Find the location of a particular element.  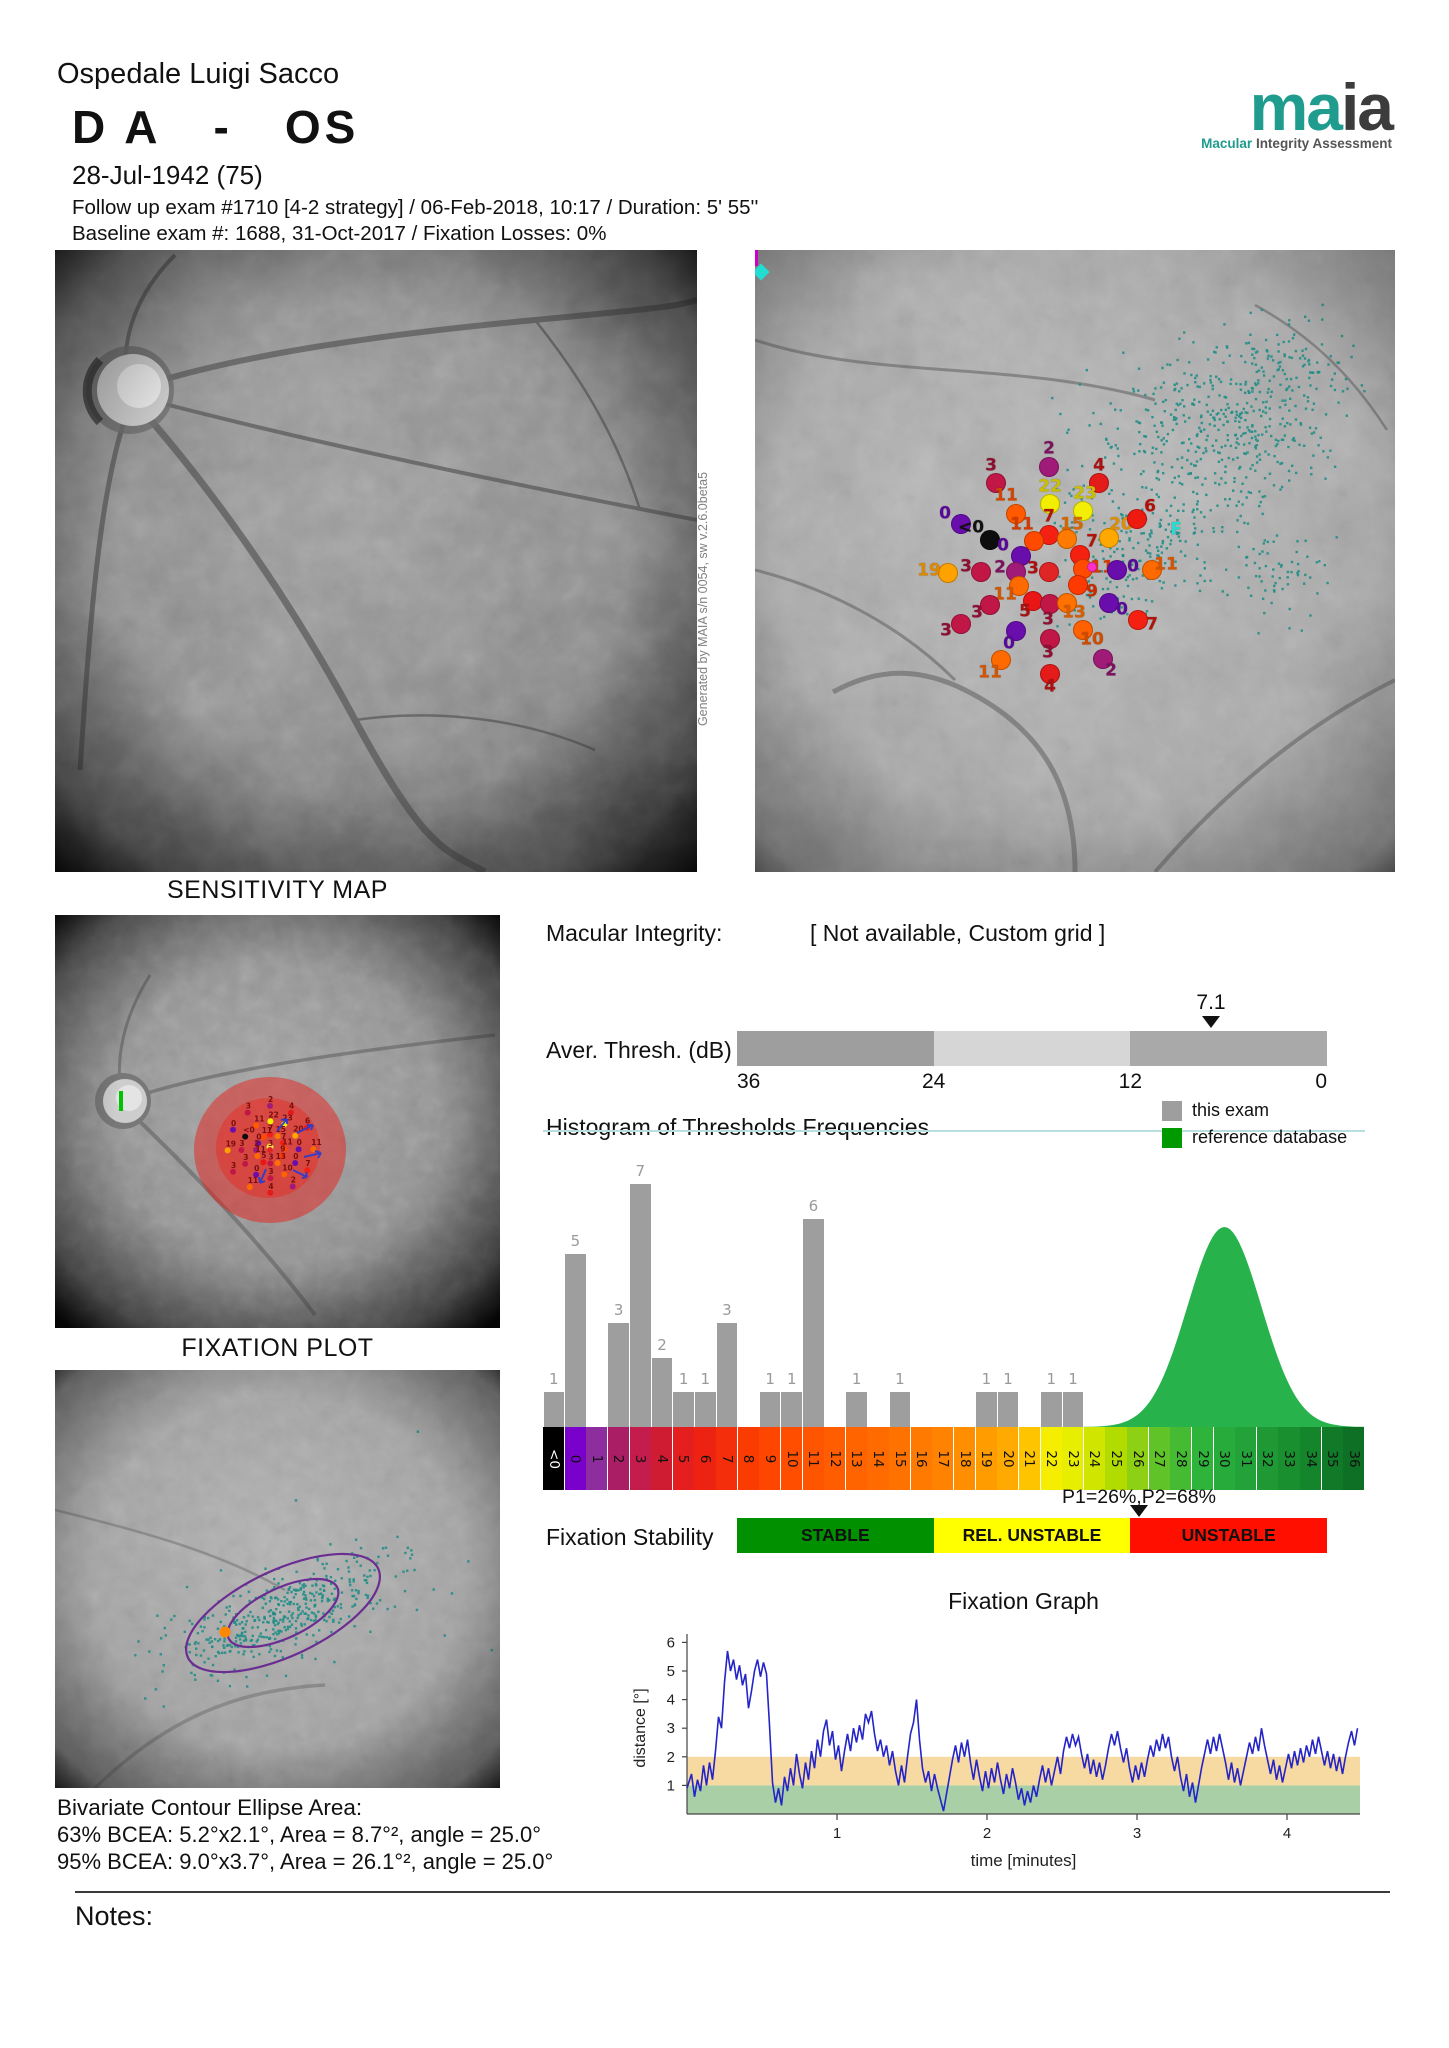

histogram-axis-label: 27 is located at coordinates (1159, 1458).